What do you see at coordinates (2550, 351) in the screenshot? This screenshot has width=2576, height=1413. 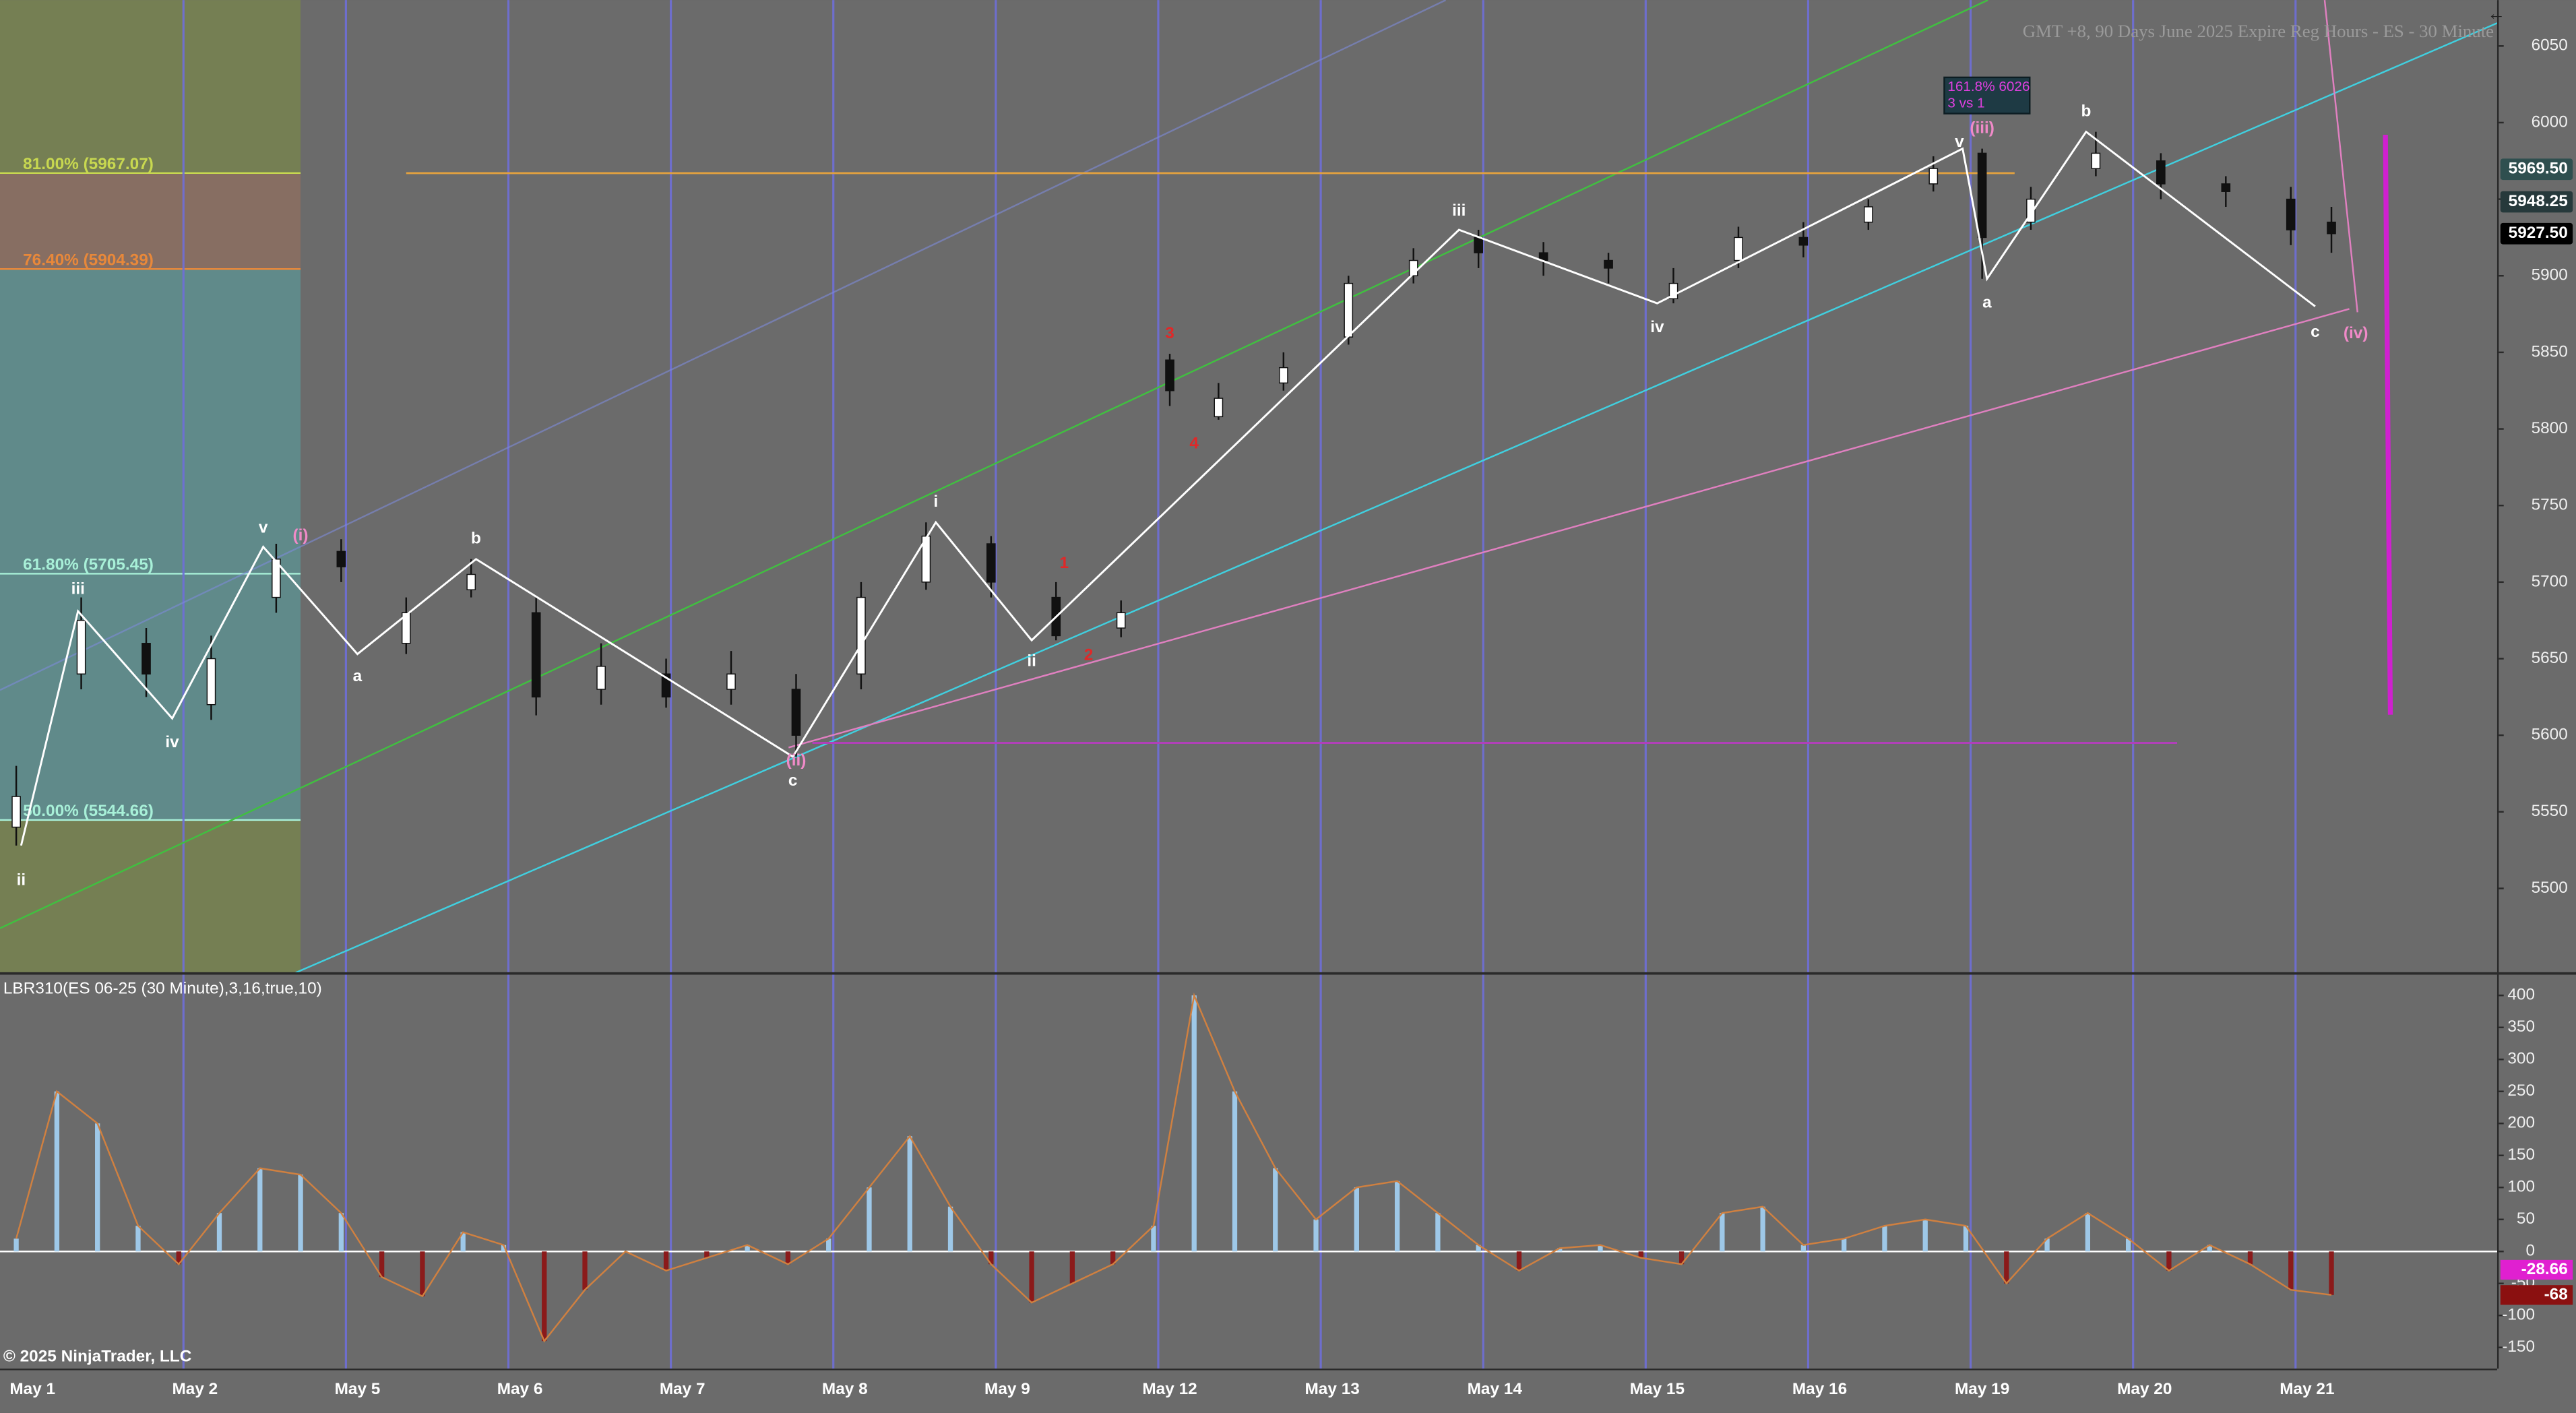 I see `y-tick-label: 5850` at bounding box center [2550, 351].